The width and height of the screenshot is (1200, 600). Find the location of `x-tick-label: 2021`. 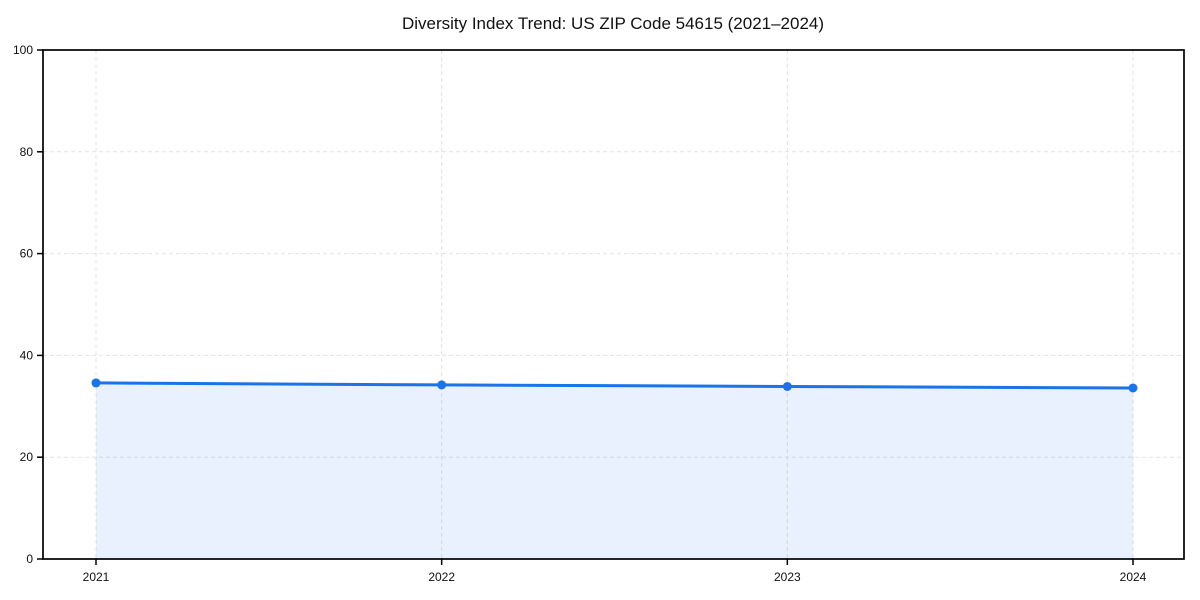

x-tick-label: 2021 is located at coordinates (96, 577).